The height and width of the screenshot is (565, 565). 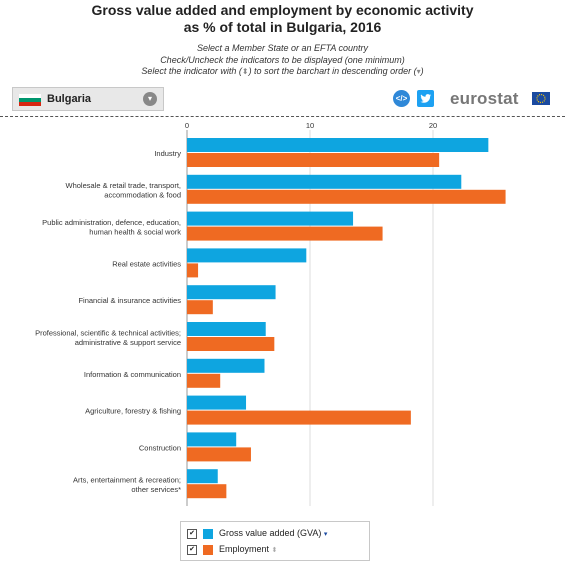 I want to click on country-value: Bulgaria, so click(x=69, y=99).